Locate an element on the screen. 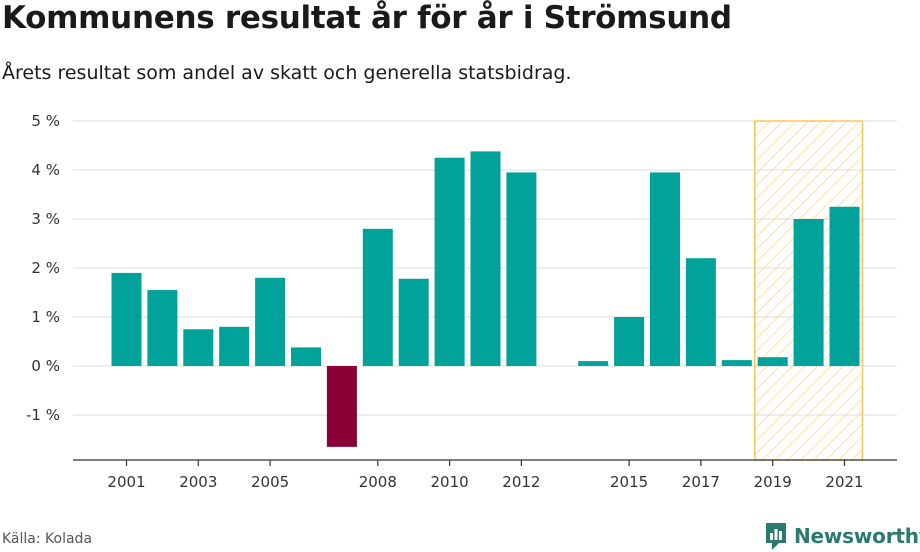 The width and height of the screenshot is (920, 552). y-tick-label: 2 % is located at coordinates (45, 268).